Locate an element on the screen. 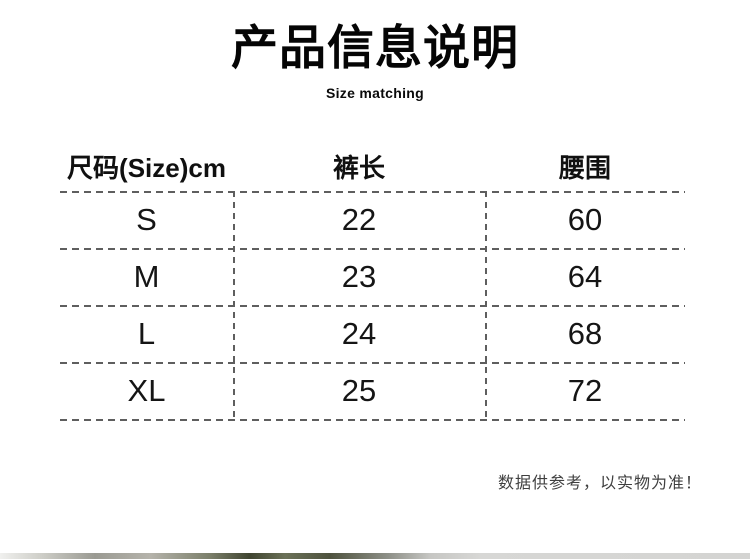 The image size is (750, 559). waist-value: 64 is located at coordinates (585, 276).